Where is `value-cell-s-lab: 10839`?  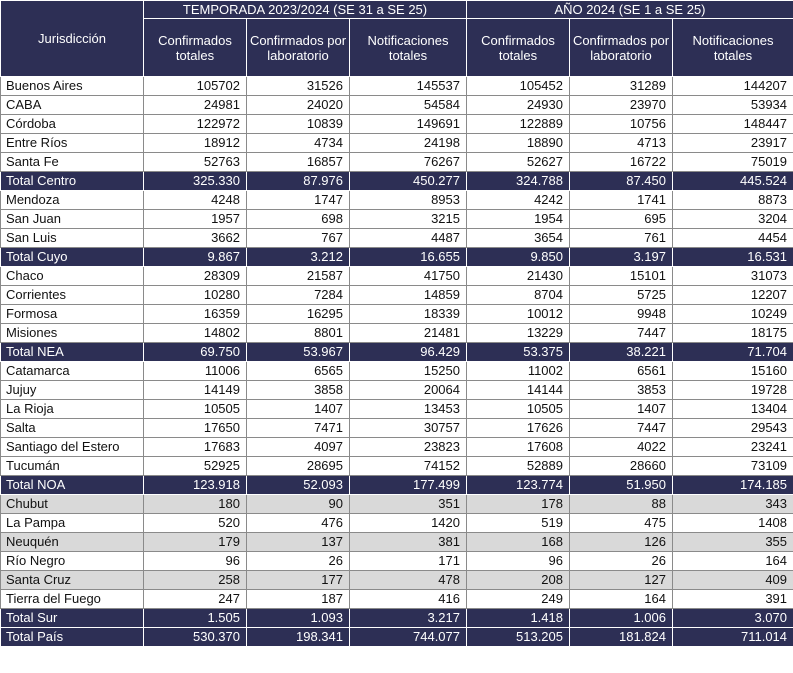
value-cell-s-lab: 10839 is located at coordinates (298, 124).